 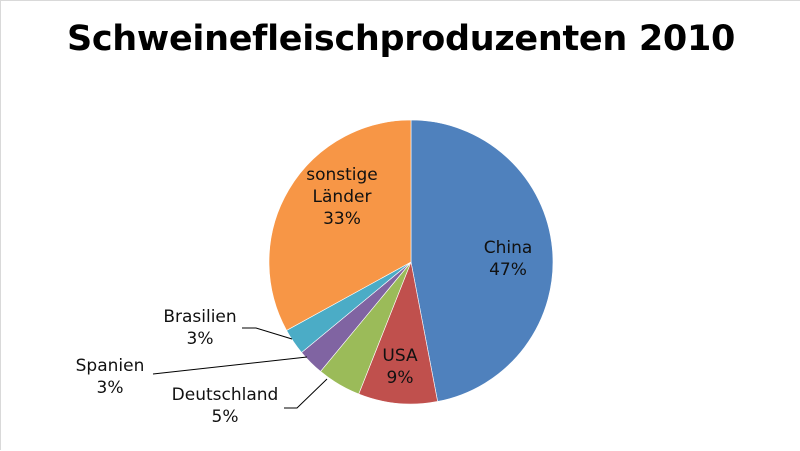 I want to click on slice-percent-label: 33%, so click(x=342, y=219).